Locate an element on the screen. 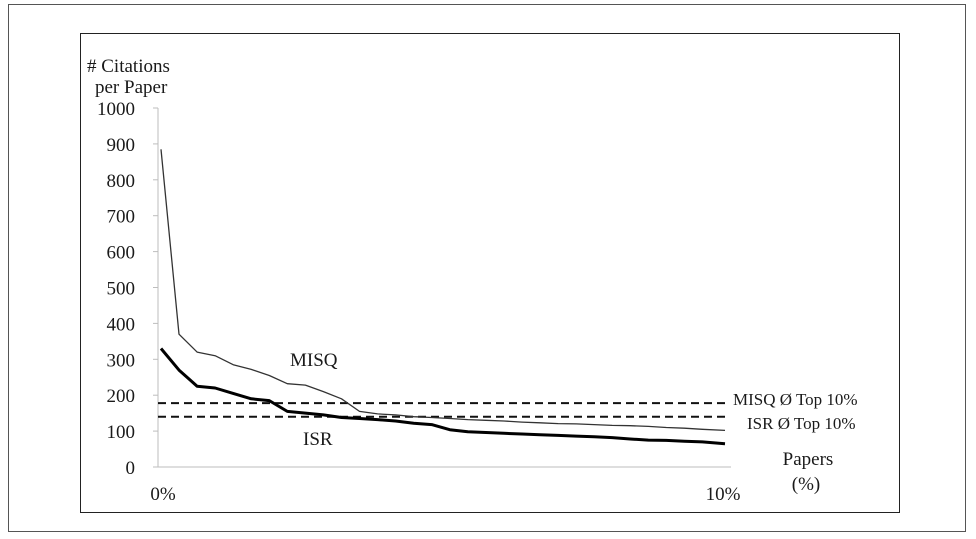  x-axis-title-line2: (%) is located at coordinates (806, 484).